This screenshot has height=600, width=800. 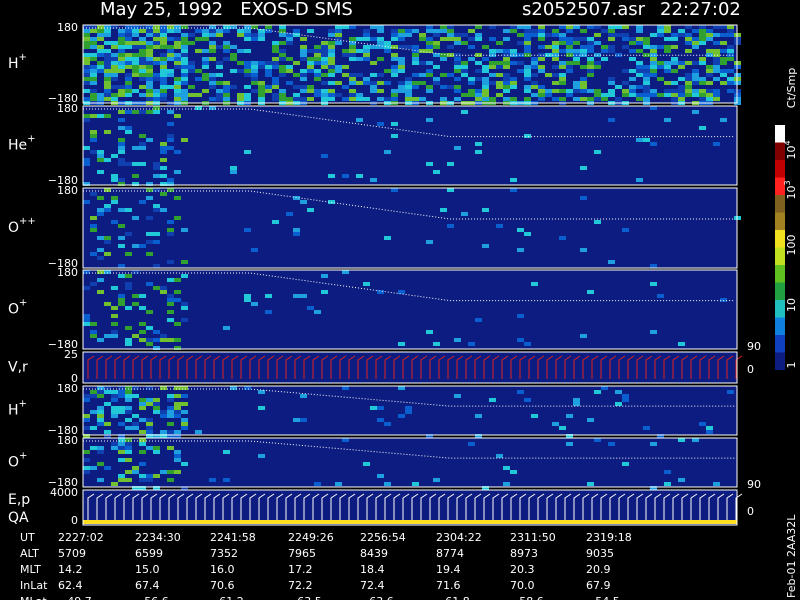 I want to click on label-text: E,p, so click(x=19, y=500).